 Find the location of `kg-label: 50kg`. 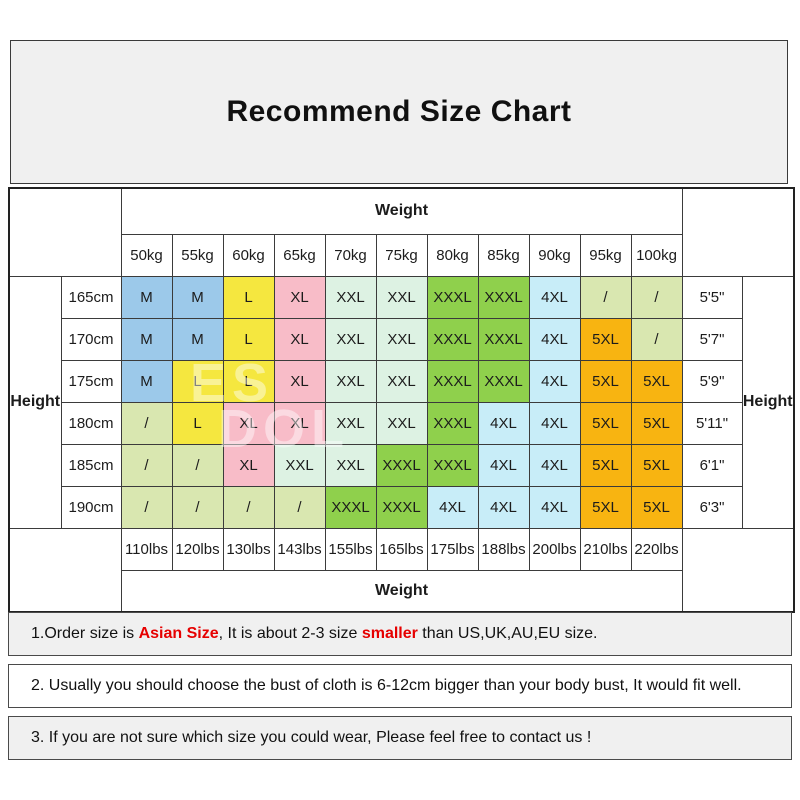

kg-label: 50kg is located at coordinates (146, 255).